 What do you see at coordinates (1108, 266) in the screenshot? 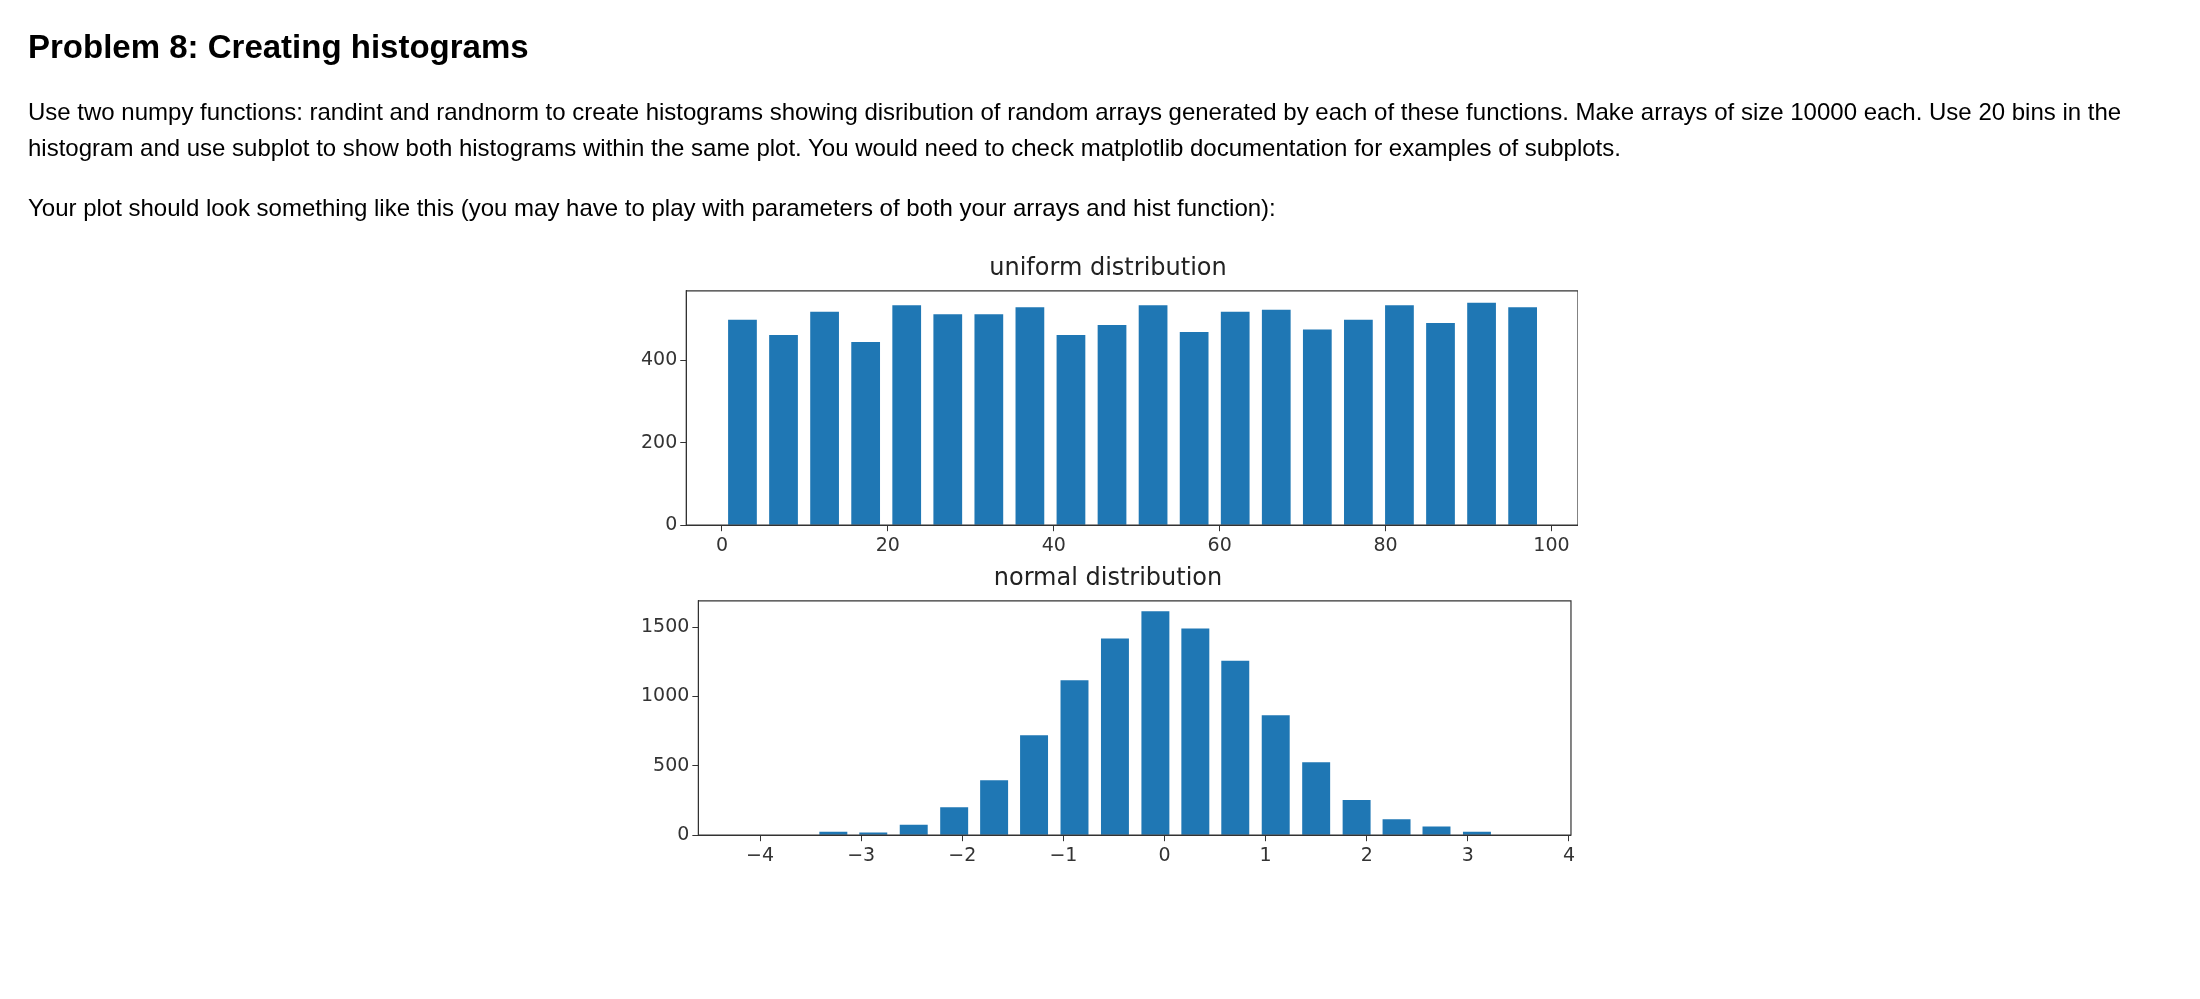
I see `chart-title: uniform distribution` at bounding box center [1108, 266].